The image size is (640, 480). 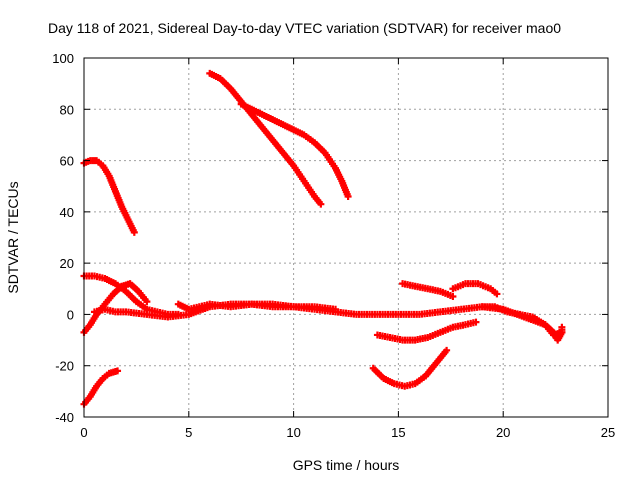 I want to click on x-tick-label: 20, so click(x=503, y=432).